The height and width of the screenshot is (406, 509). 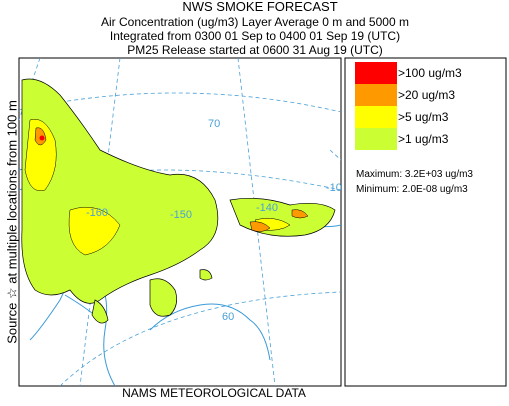 I want to click on map-label: -140, so click(x=267, y=208).